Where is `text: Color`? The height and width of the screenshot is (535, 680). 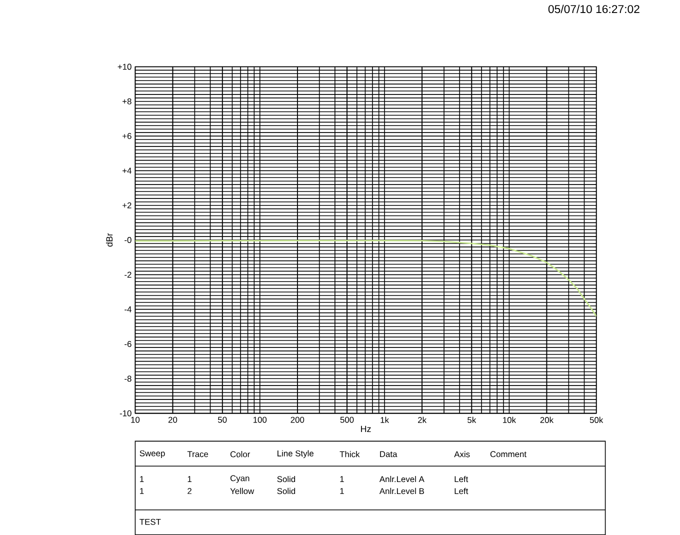 text: Color is located at coordinates (240, 454).